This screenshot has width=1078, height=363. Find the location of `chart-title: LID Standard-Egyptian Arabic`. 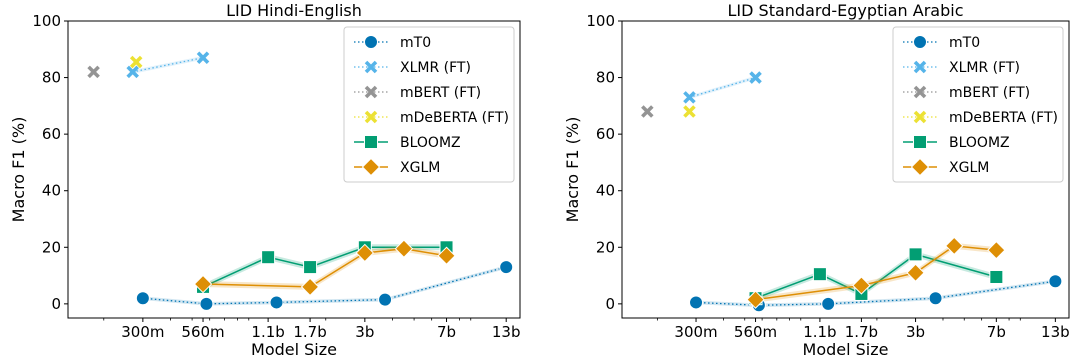

chart-title: LID Standard-Egyptian Arabic is located at coordinates (846, 10).